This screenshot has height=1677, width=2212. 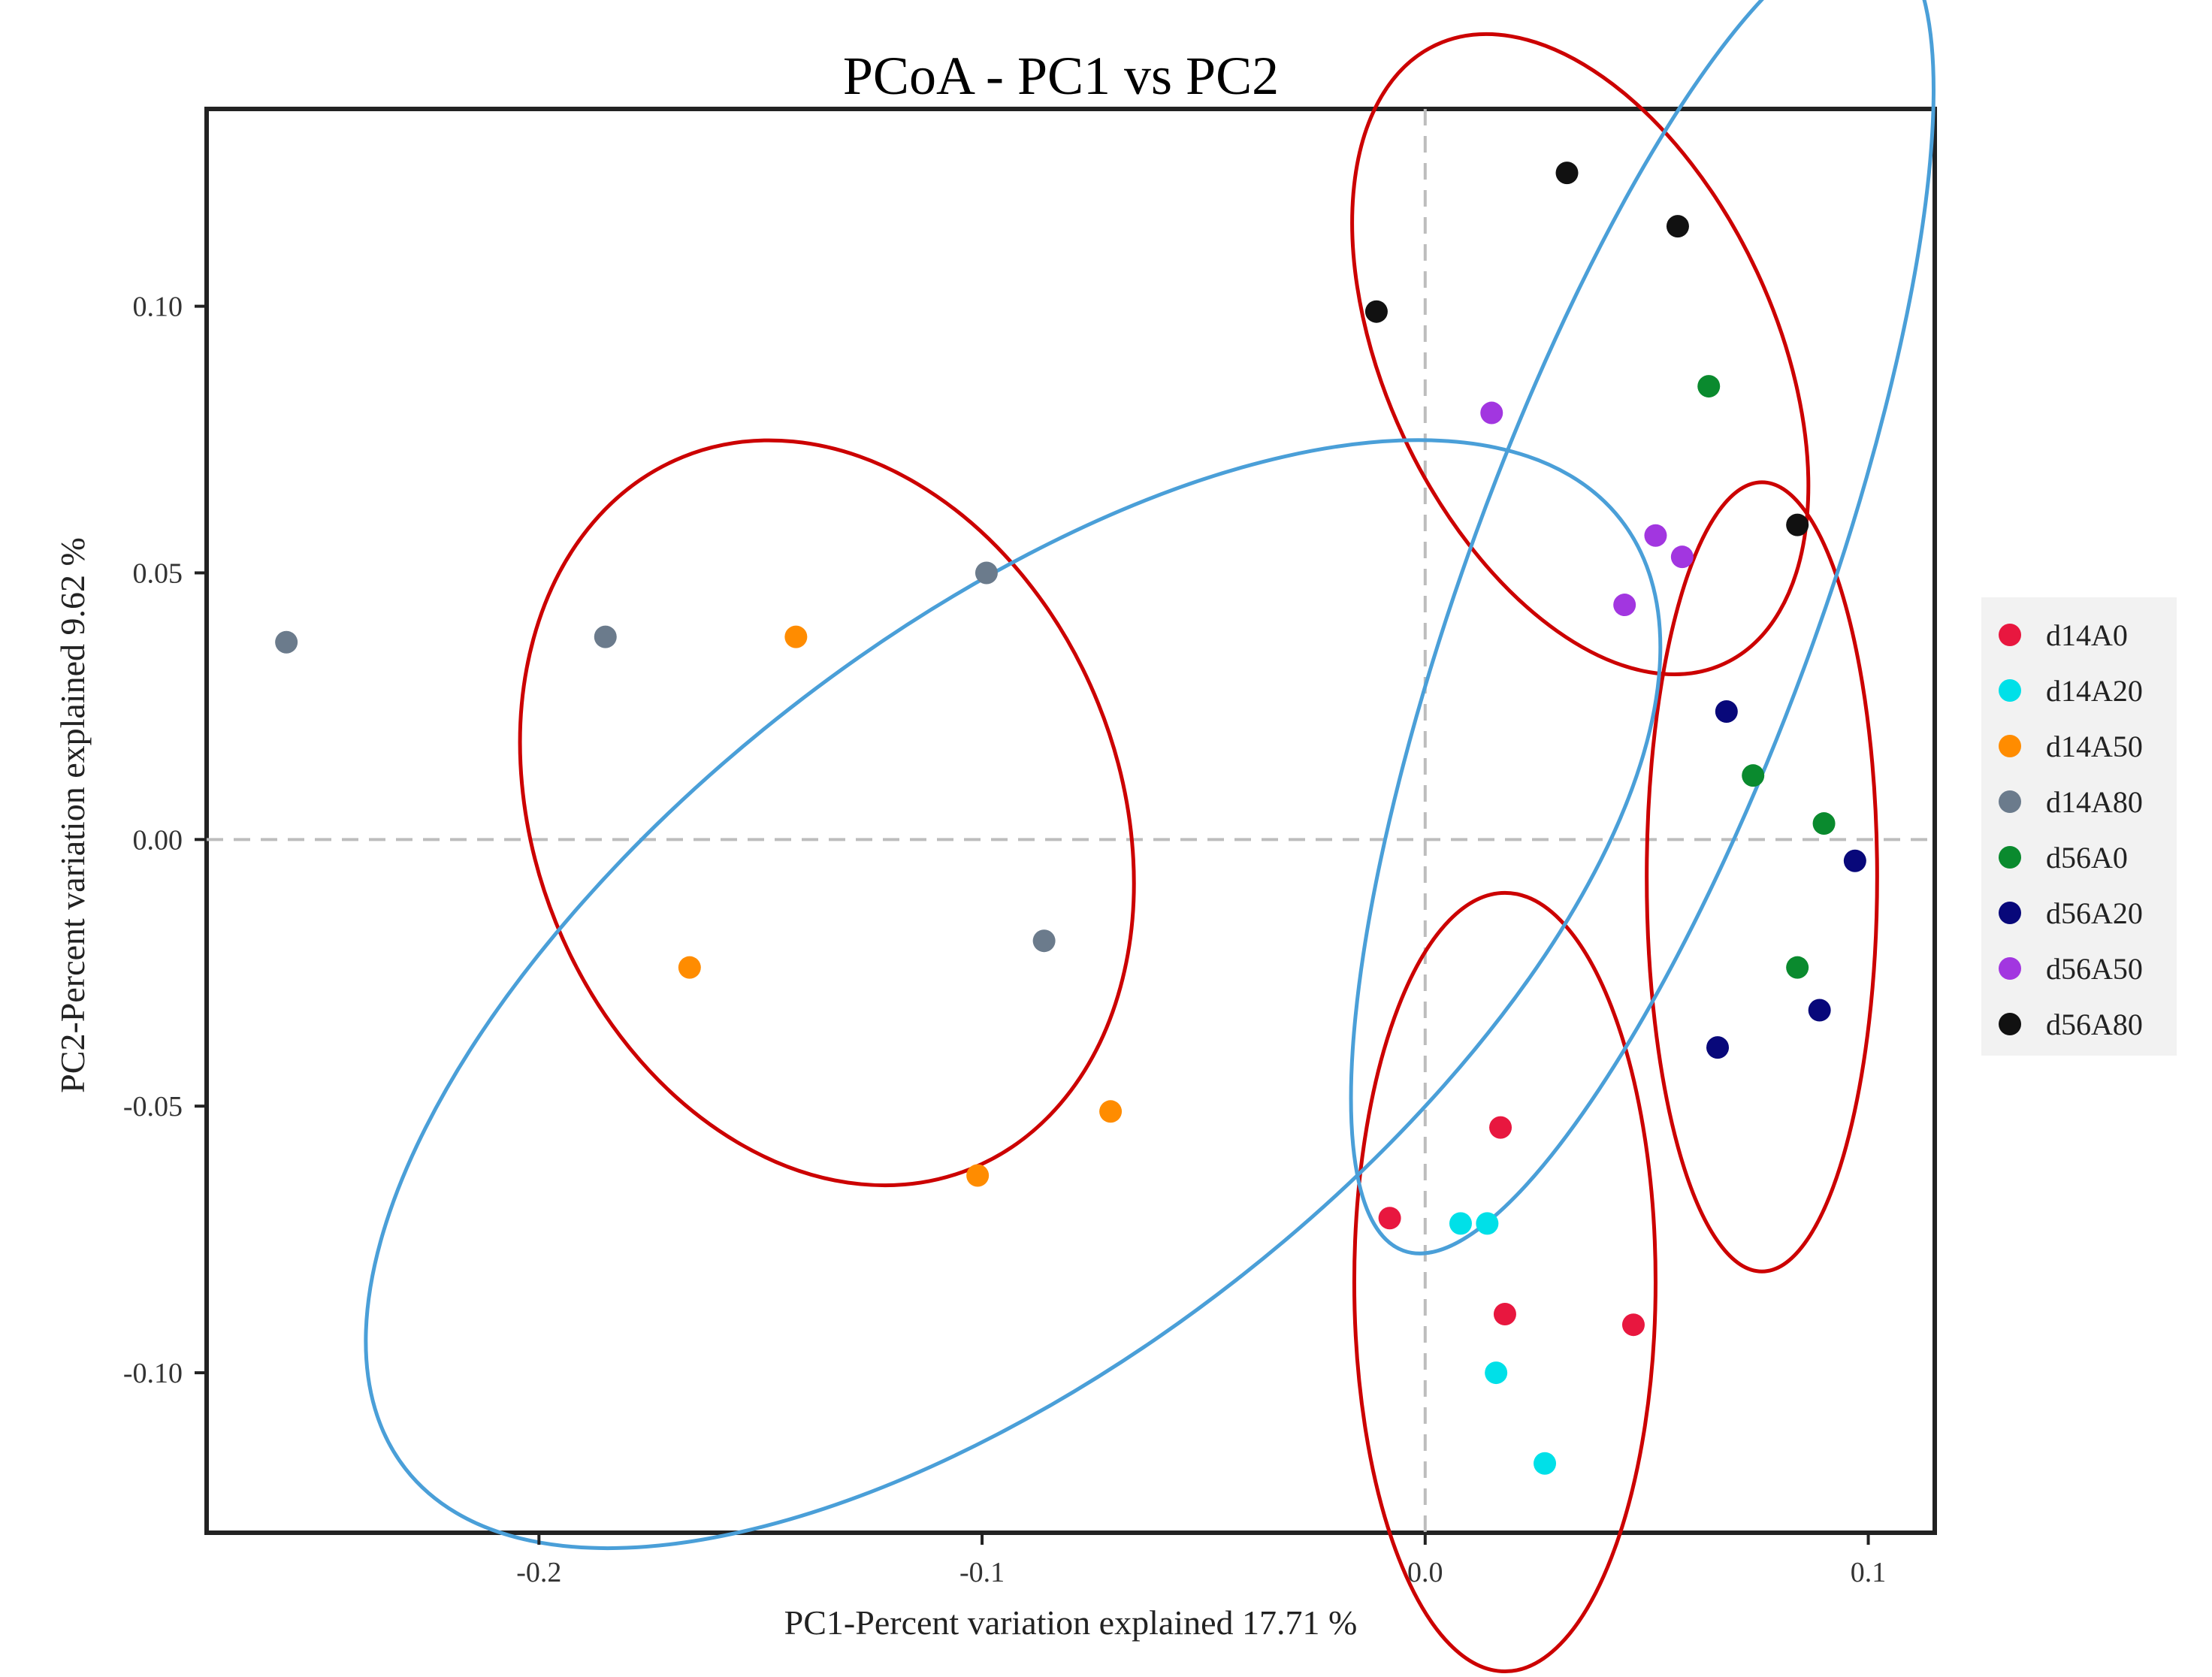 I want to click on legend-marker-d56A50, so click(x=2010, y=968).